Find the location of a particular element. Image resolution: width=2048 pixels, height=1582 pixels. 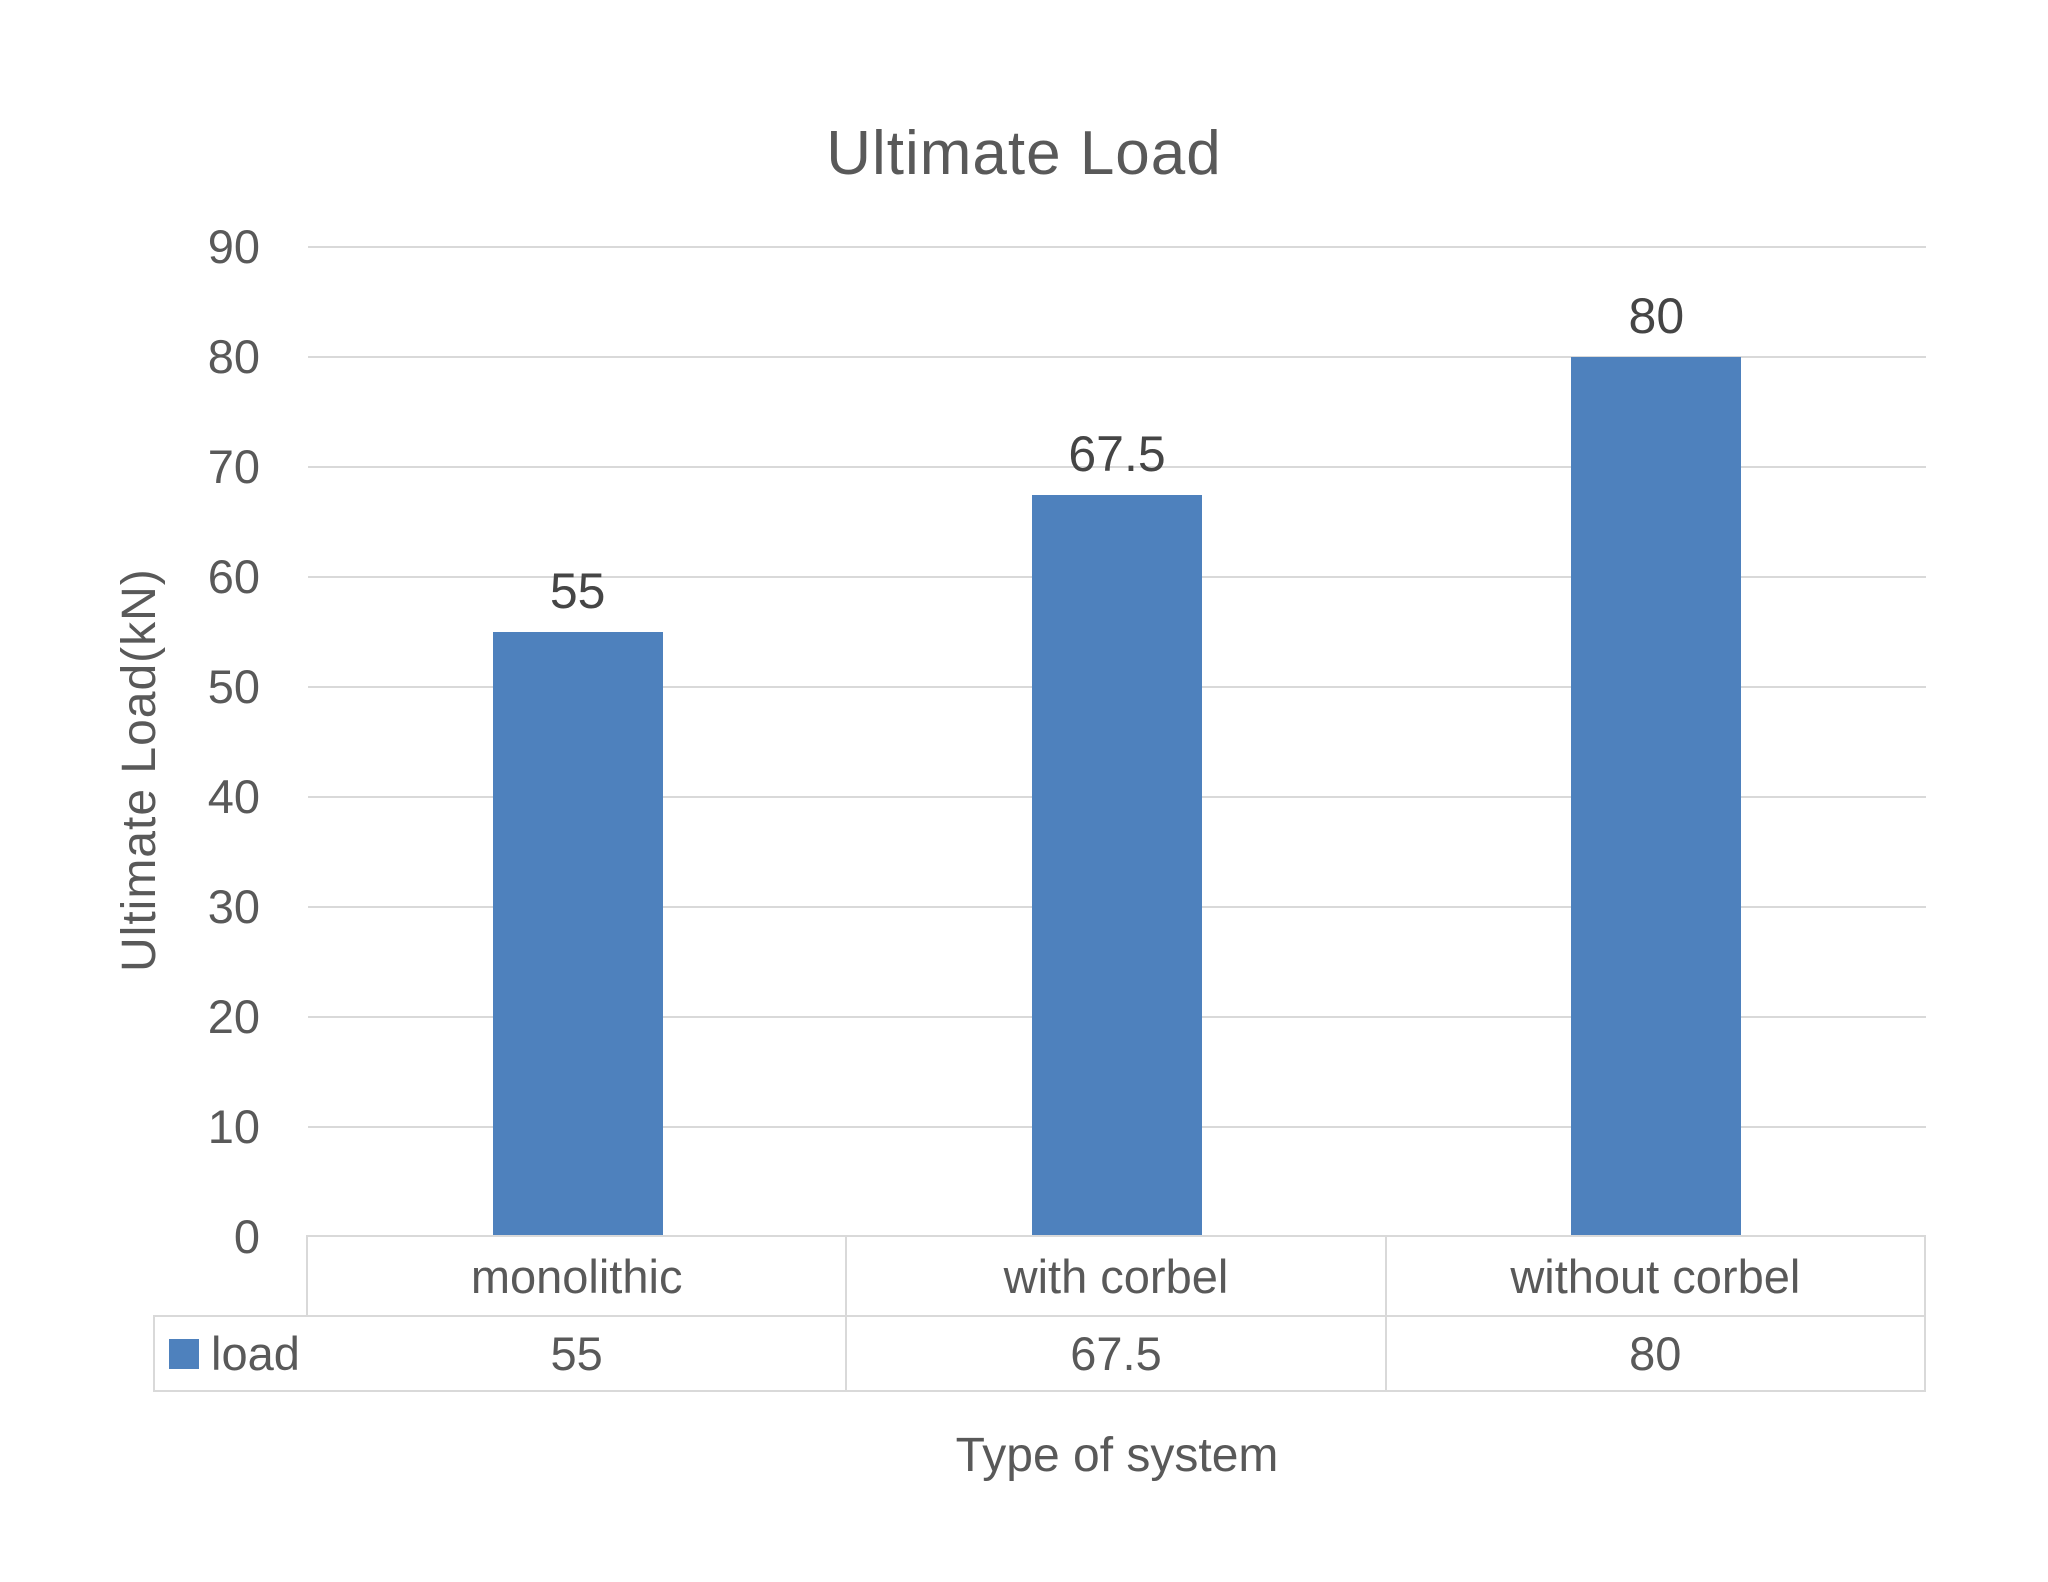

y-tick-label-20: 20 is located at coordinates (233, 1016).